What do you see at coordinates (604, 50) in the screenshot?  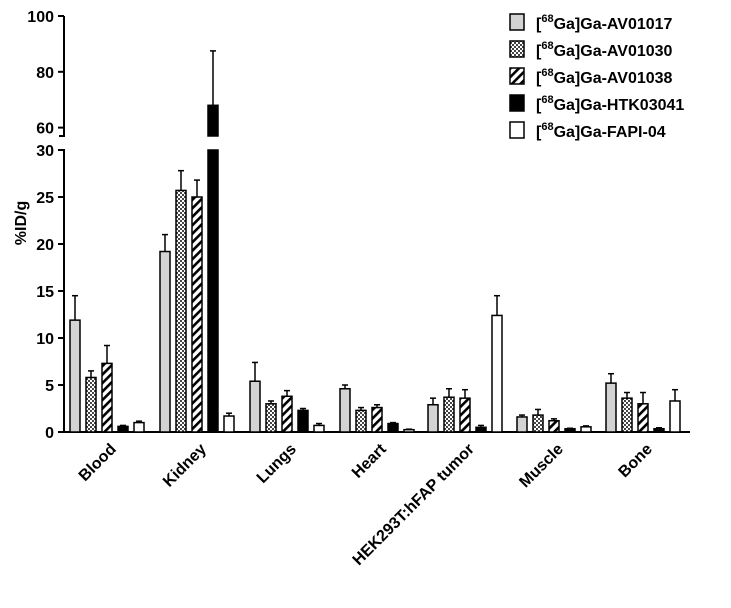 I see `legend-label: [68Ga]Ga-AV01030` at bounding box center [604, 50].